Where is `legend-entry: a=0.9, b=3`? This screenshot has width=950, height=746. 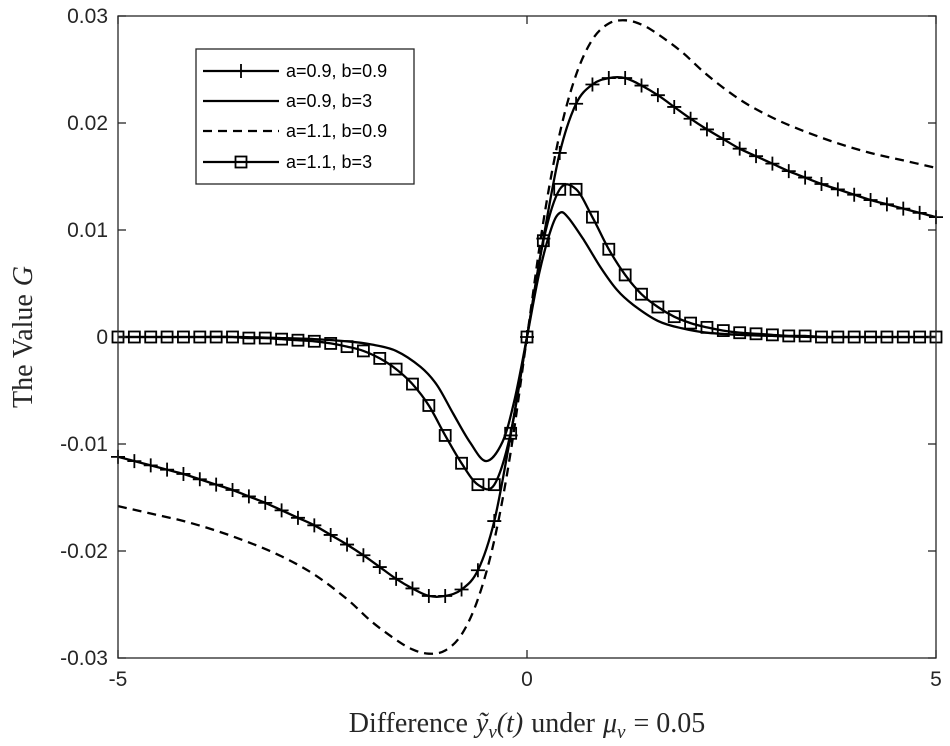 legend-entry: a=0.9, b=3 is located at coordinates (287, 101).